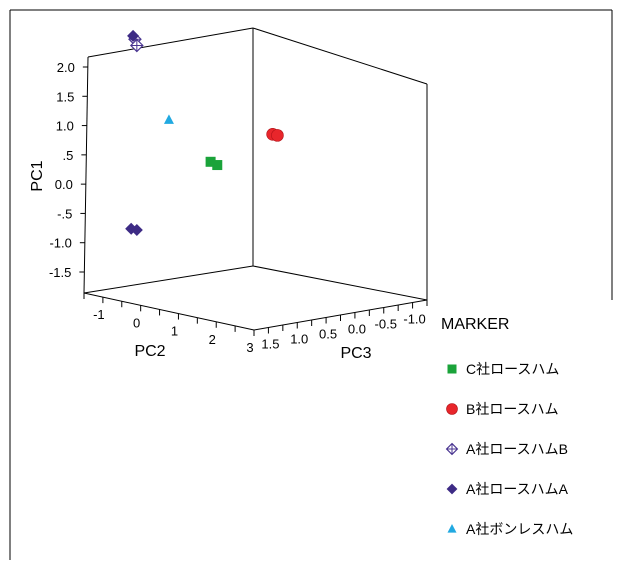 The image size is (622, 563). Describe the element at coordinates (65, 96) in the screenshot. I see `pc1-tick-label: 1.5` at that location.